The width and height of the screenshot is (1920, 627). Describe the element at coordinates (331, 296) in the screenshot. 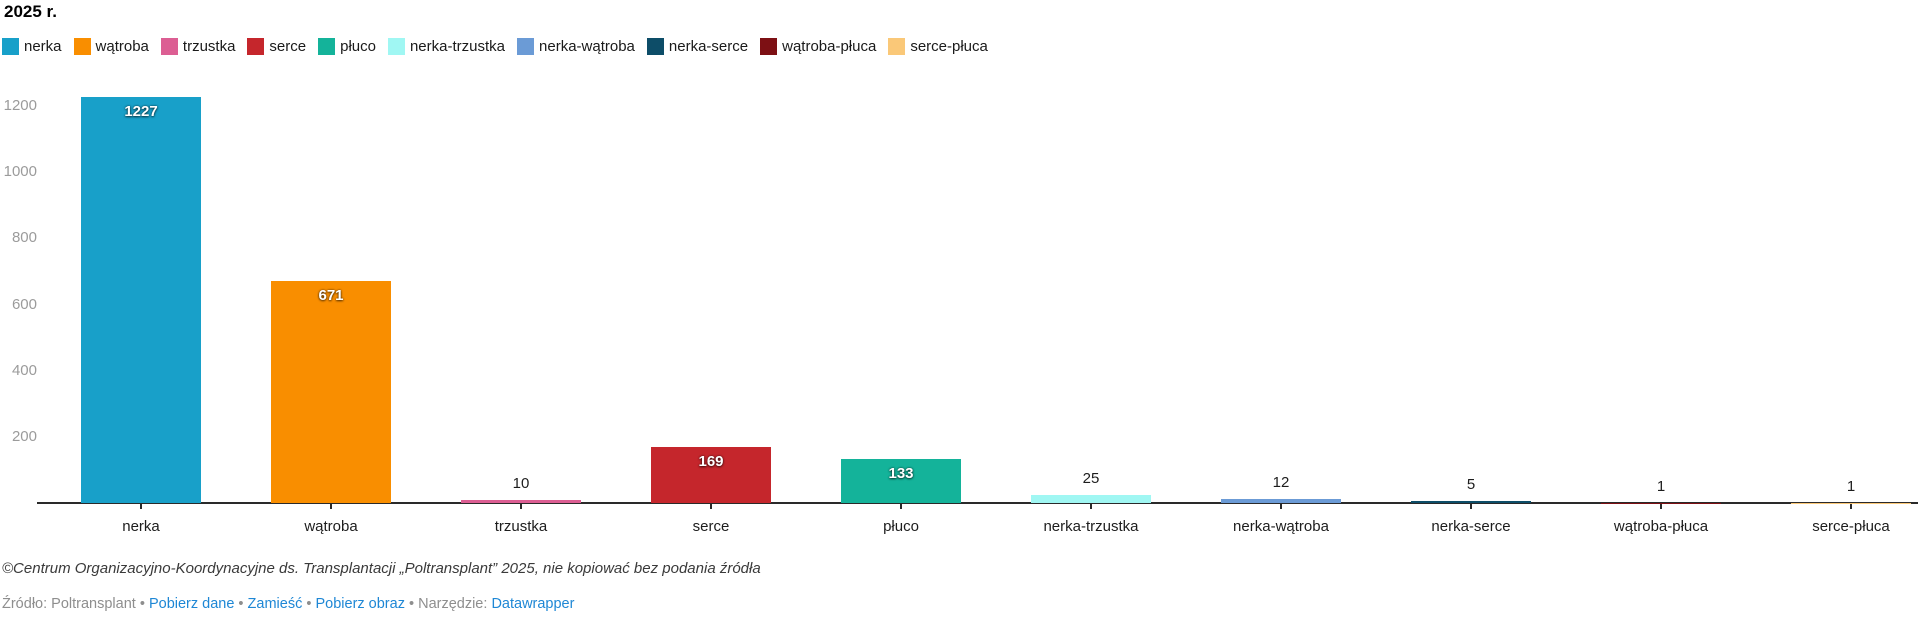

I see `bar-value-label: 671` at that location.